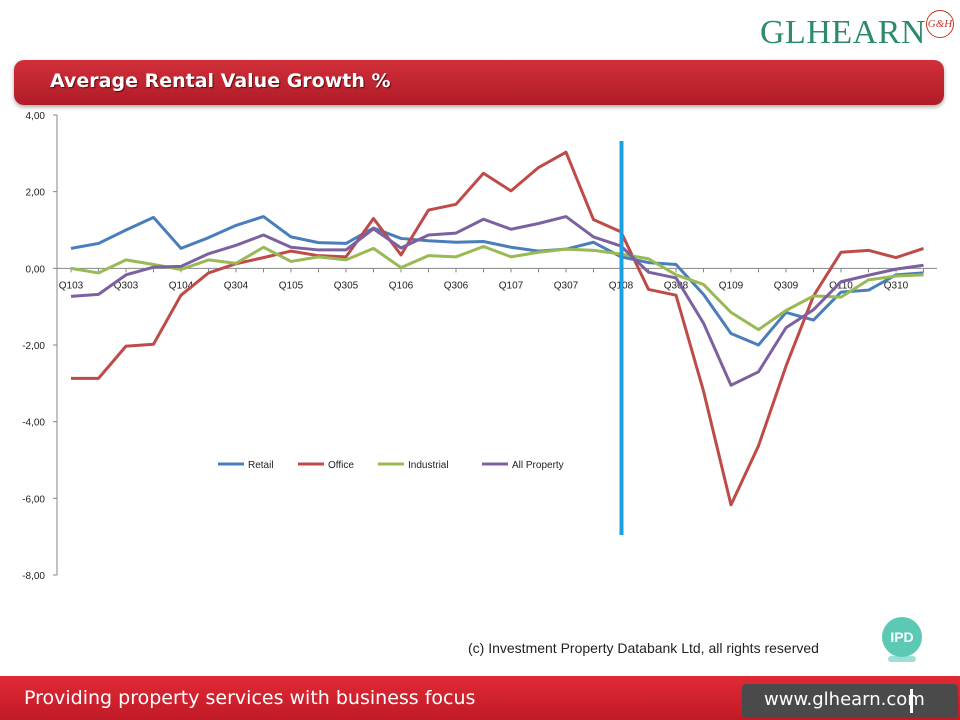 This screenshot has width=960, height=720. Describe the element at coordinates (36, 193) in the screenshot. I see `y-tick-label: 2,00` at that location.